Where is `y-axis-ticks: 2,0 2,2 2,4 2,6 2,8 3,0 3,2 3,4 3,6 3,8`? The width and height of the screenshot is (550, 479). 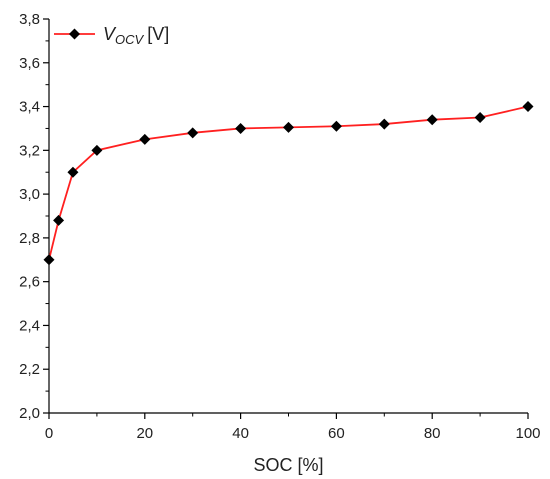
y-axis-ticks: 2,0 2,2 2,4 2,6 2,8 3,0 3,2 3,4 3,6 3,8 is located at coordinates (34, 216).